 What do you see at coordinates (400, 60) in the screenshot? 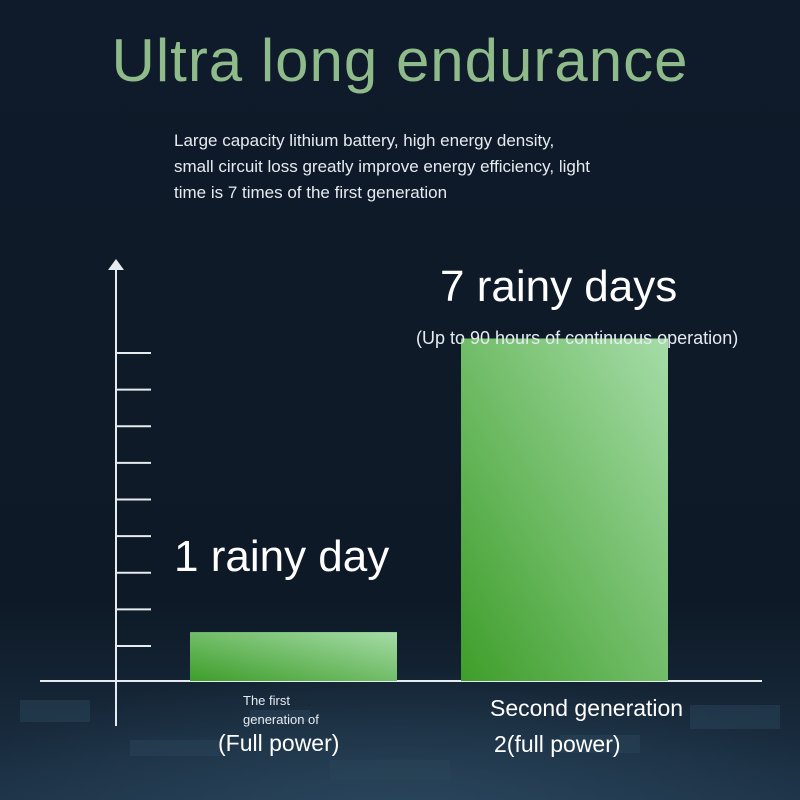
I see `page-title: Ultra long endurance` at bounding box center [400, 60].